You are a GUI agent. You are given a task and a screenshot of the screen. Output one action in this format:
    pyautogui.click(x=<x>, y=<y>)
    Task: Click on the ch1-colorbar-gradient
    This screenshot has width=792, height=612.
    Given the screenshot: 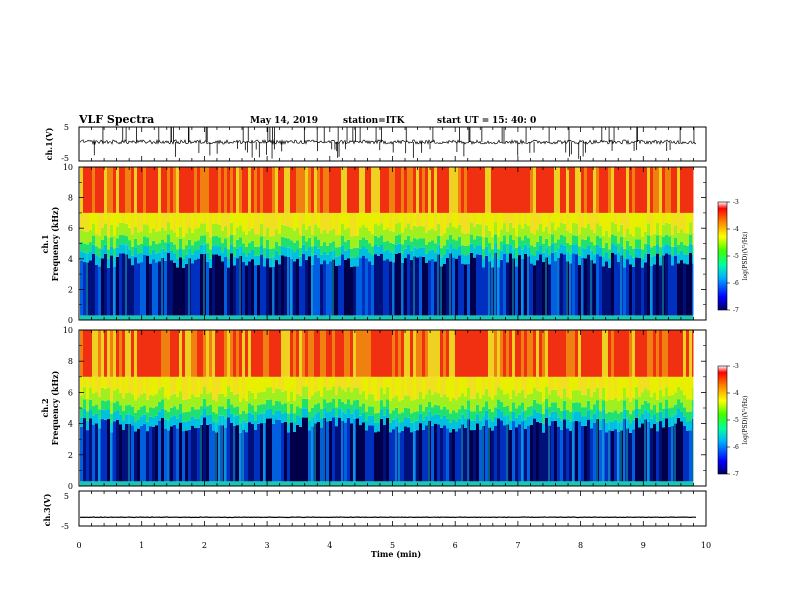 What is the action you would take?
    pyautogui.click(x=722, y=256)
    